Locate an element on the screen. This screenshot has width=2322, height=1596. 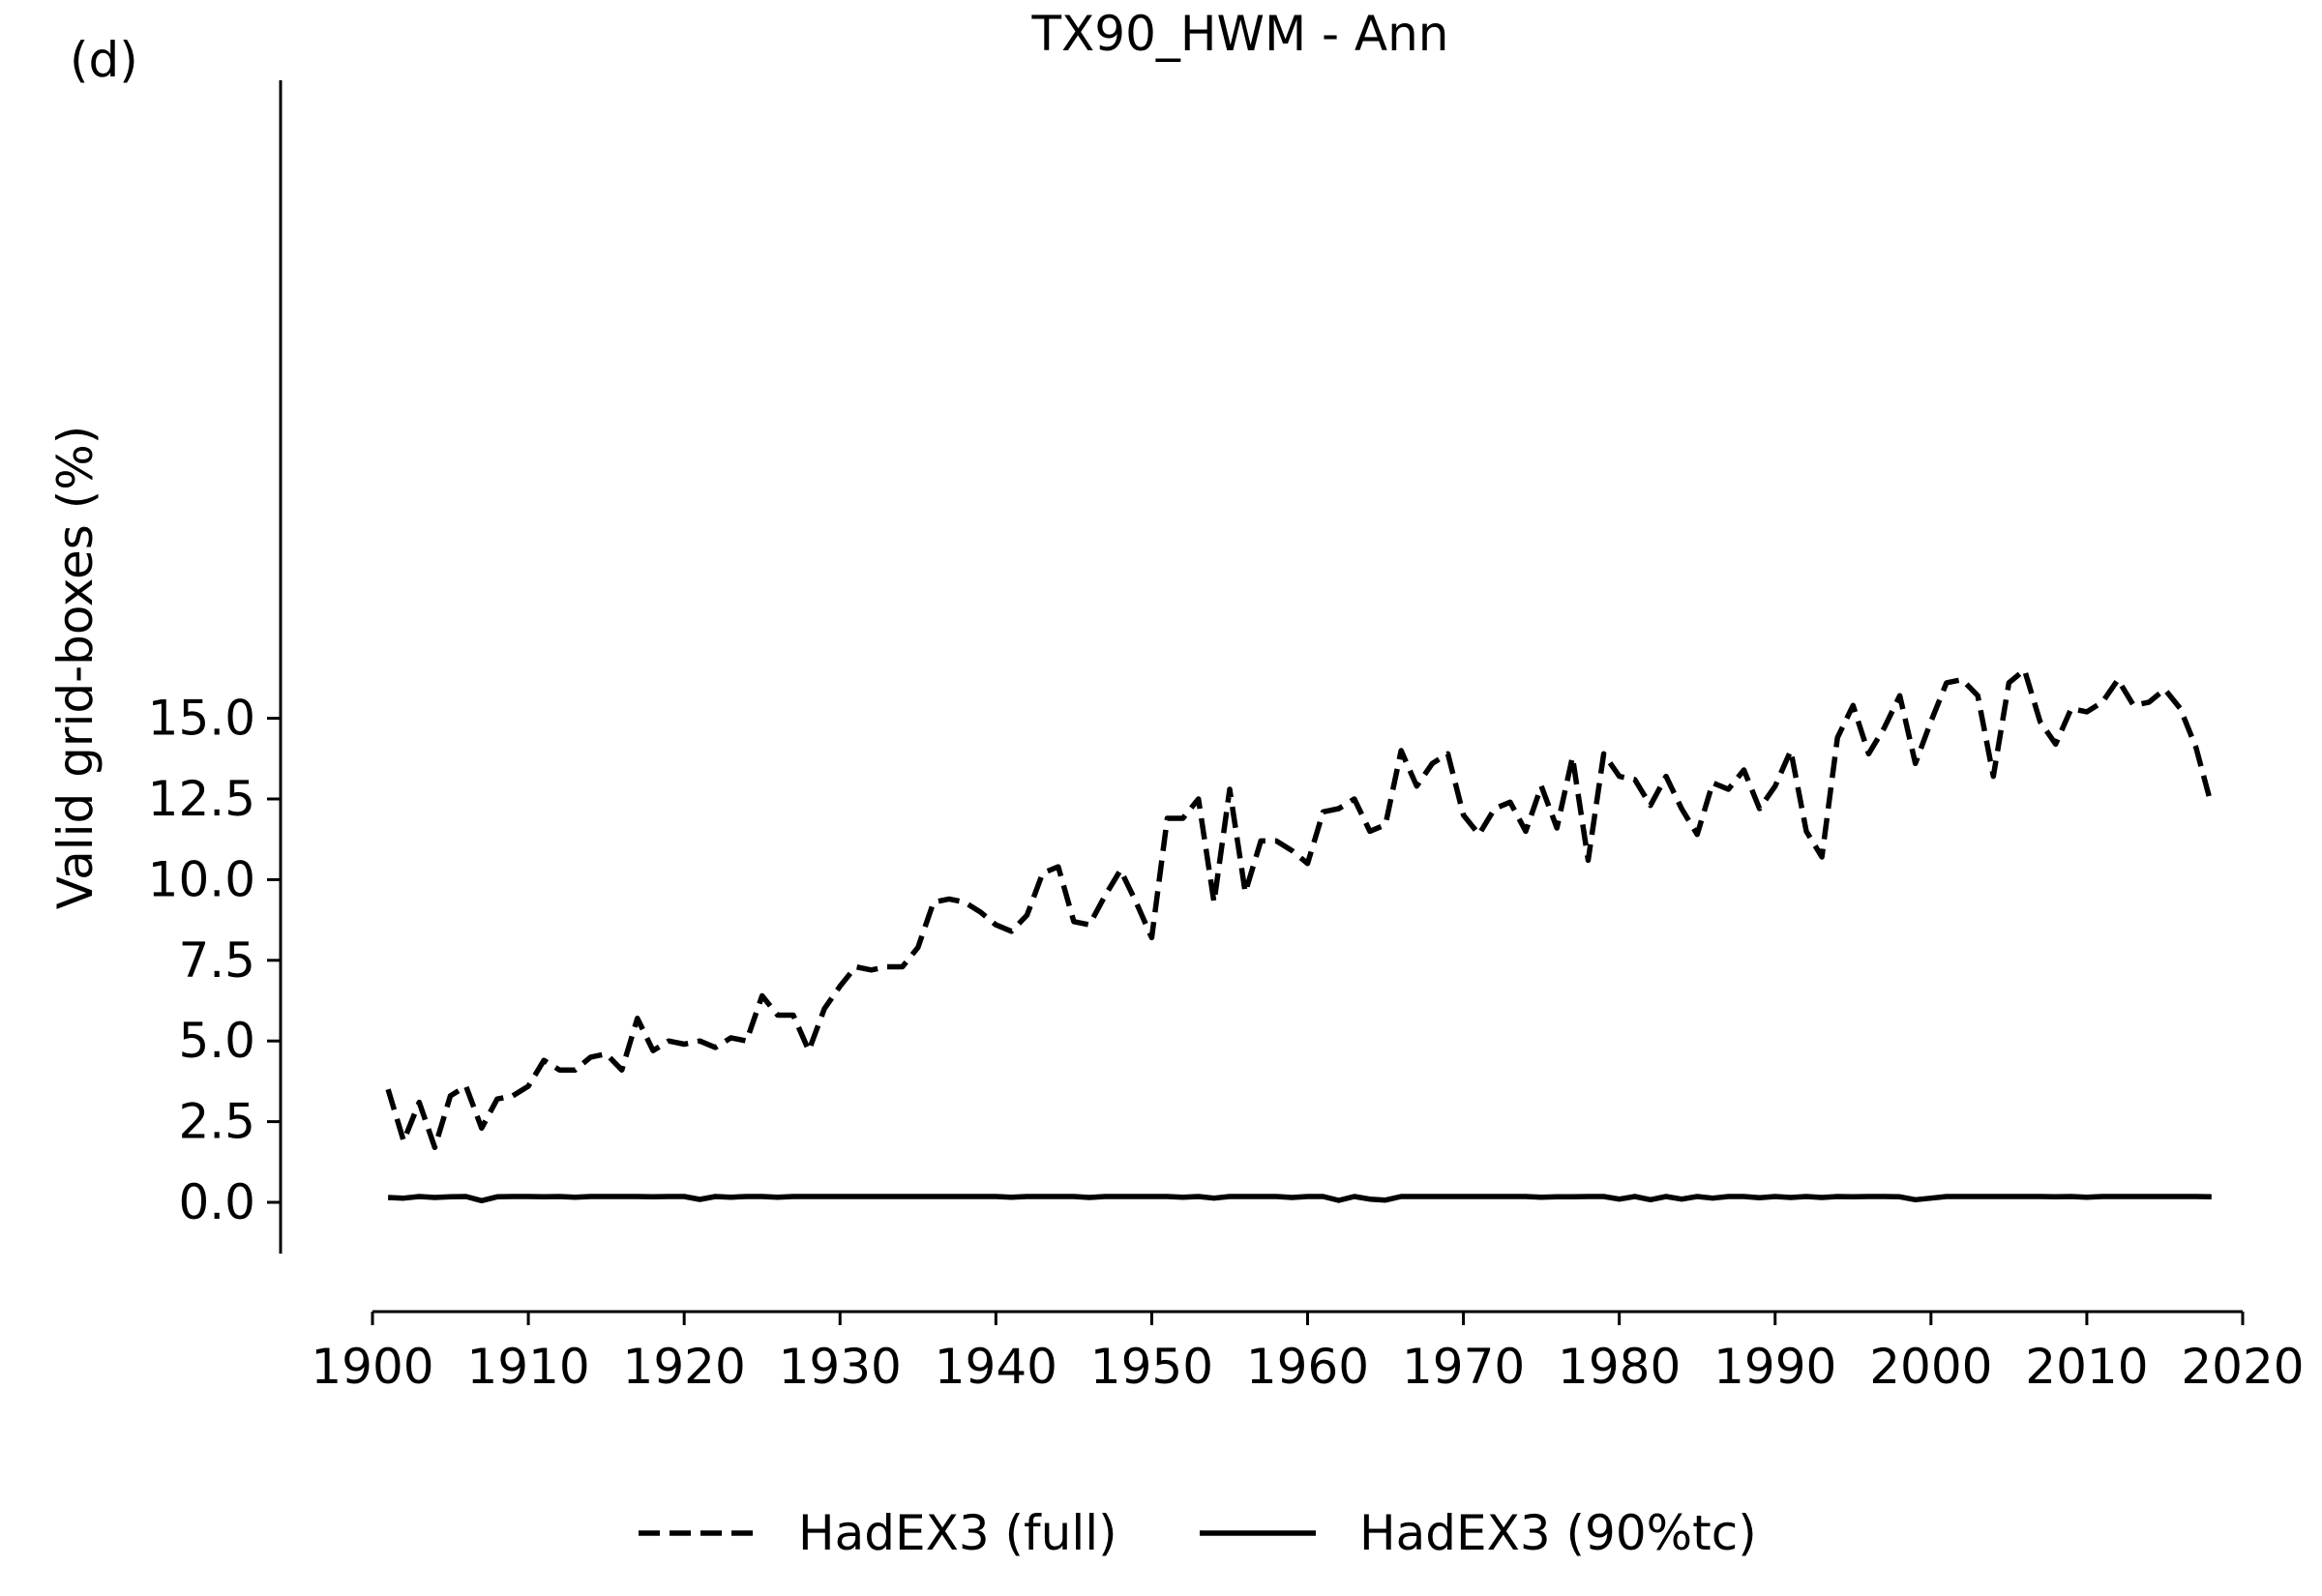
x-tick-label: 2010 is located at coordinates (2086, 1367).